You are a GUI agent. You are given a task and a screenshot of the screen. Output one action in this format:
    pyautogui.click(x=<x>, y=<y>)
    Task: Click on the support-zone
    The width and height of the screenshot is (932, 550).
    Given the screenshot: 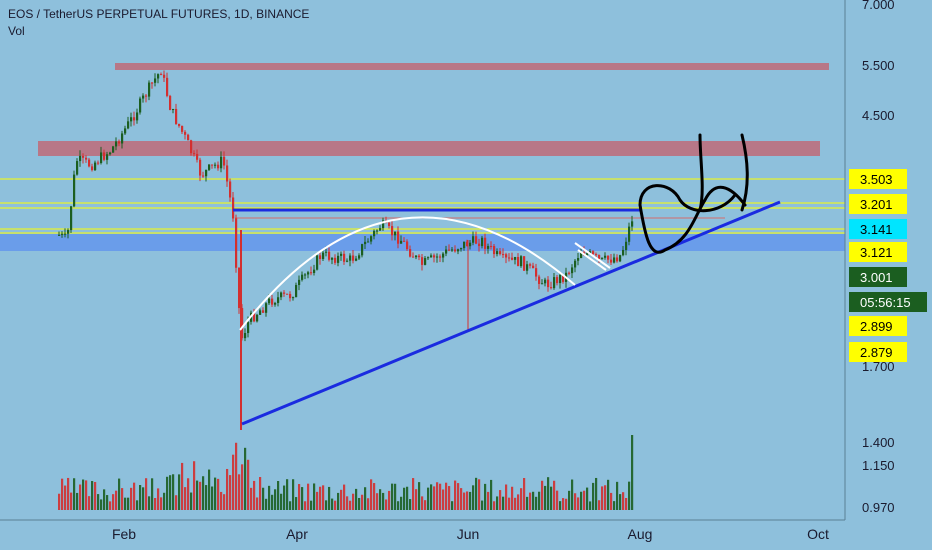 What is the action you would take?
    pyautogui.click(x=422, y=242)
    